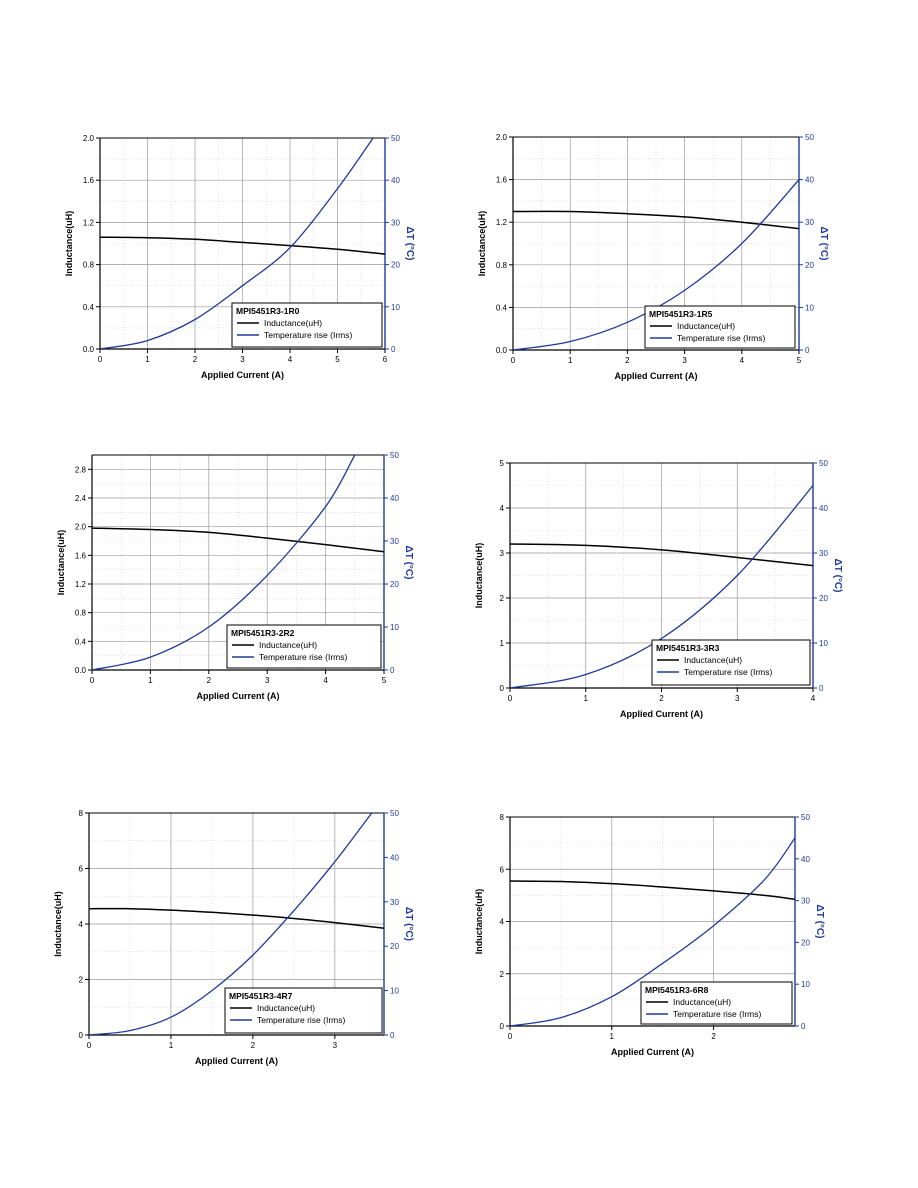 The width and height of the screenshot is (918, 1188). I want to click on y-tick-label: 3, so click(502, 553).